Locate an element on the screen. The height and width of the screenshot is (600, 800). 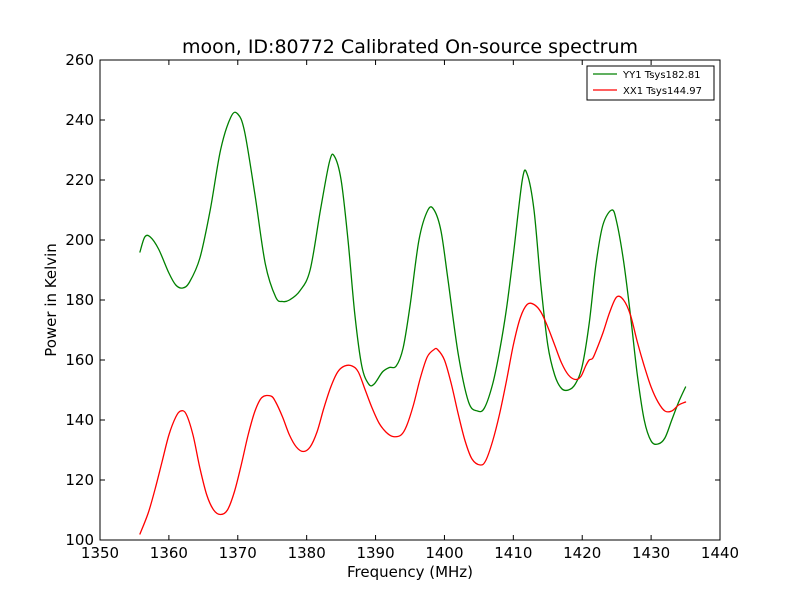
x-axis-title: Frequency (MHz) is located at coordinates (410, 572).